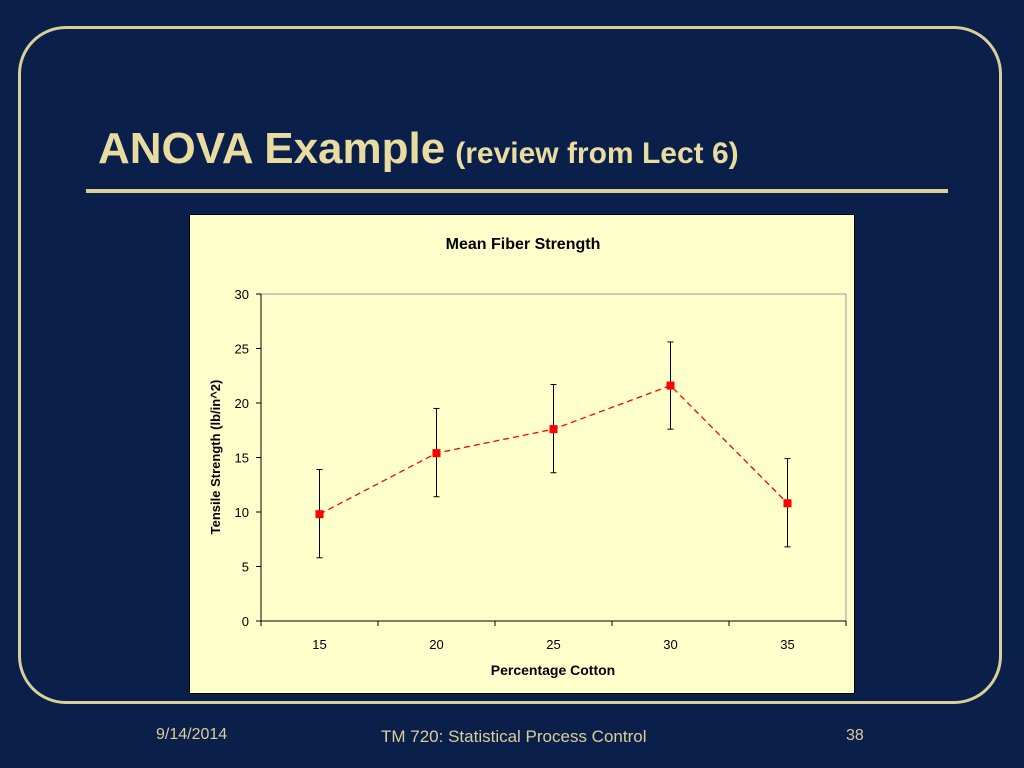 The image size is (1024, 768). I want to click on slide-title: ANOVA Example (review from Lect 6), so click(418, 149).